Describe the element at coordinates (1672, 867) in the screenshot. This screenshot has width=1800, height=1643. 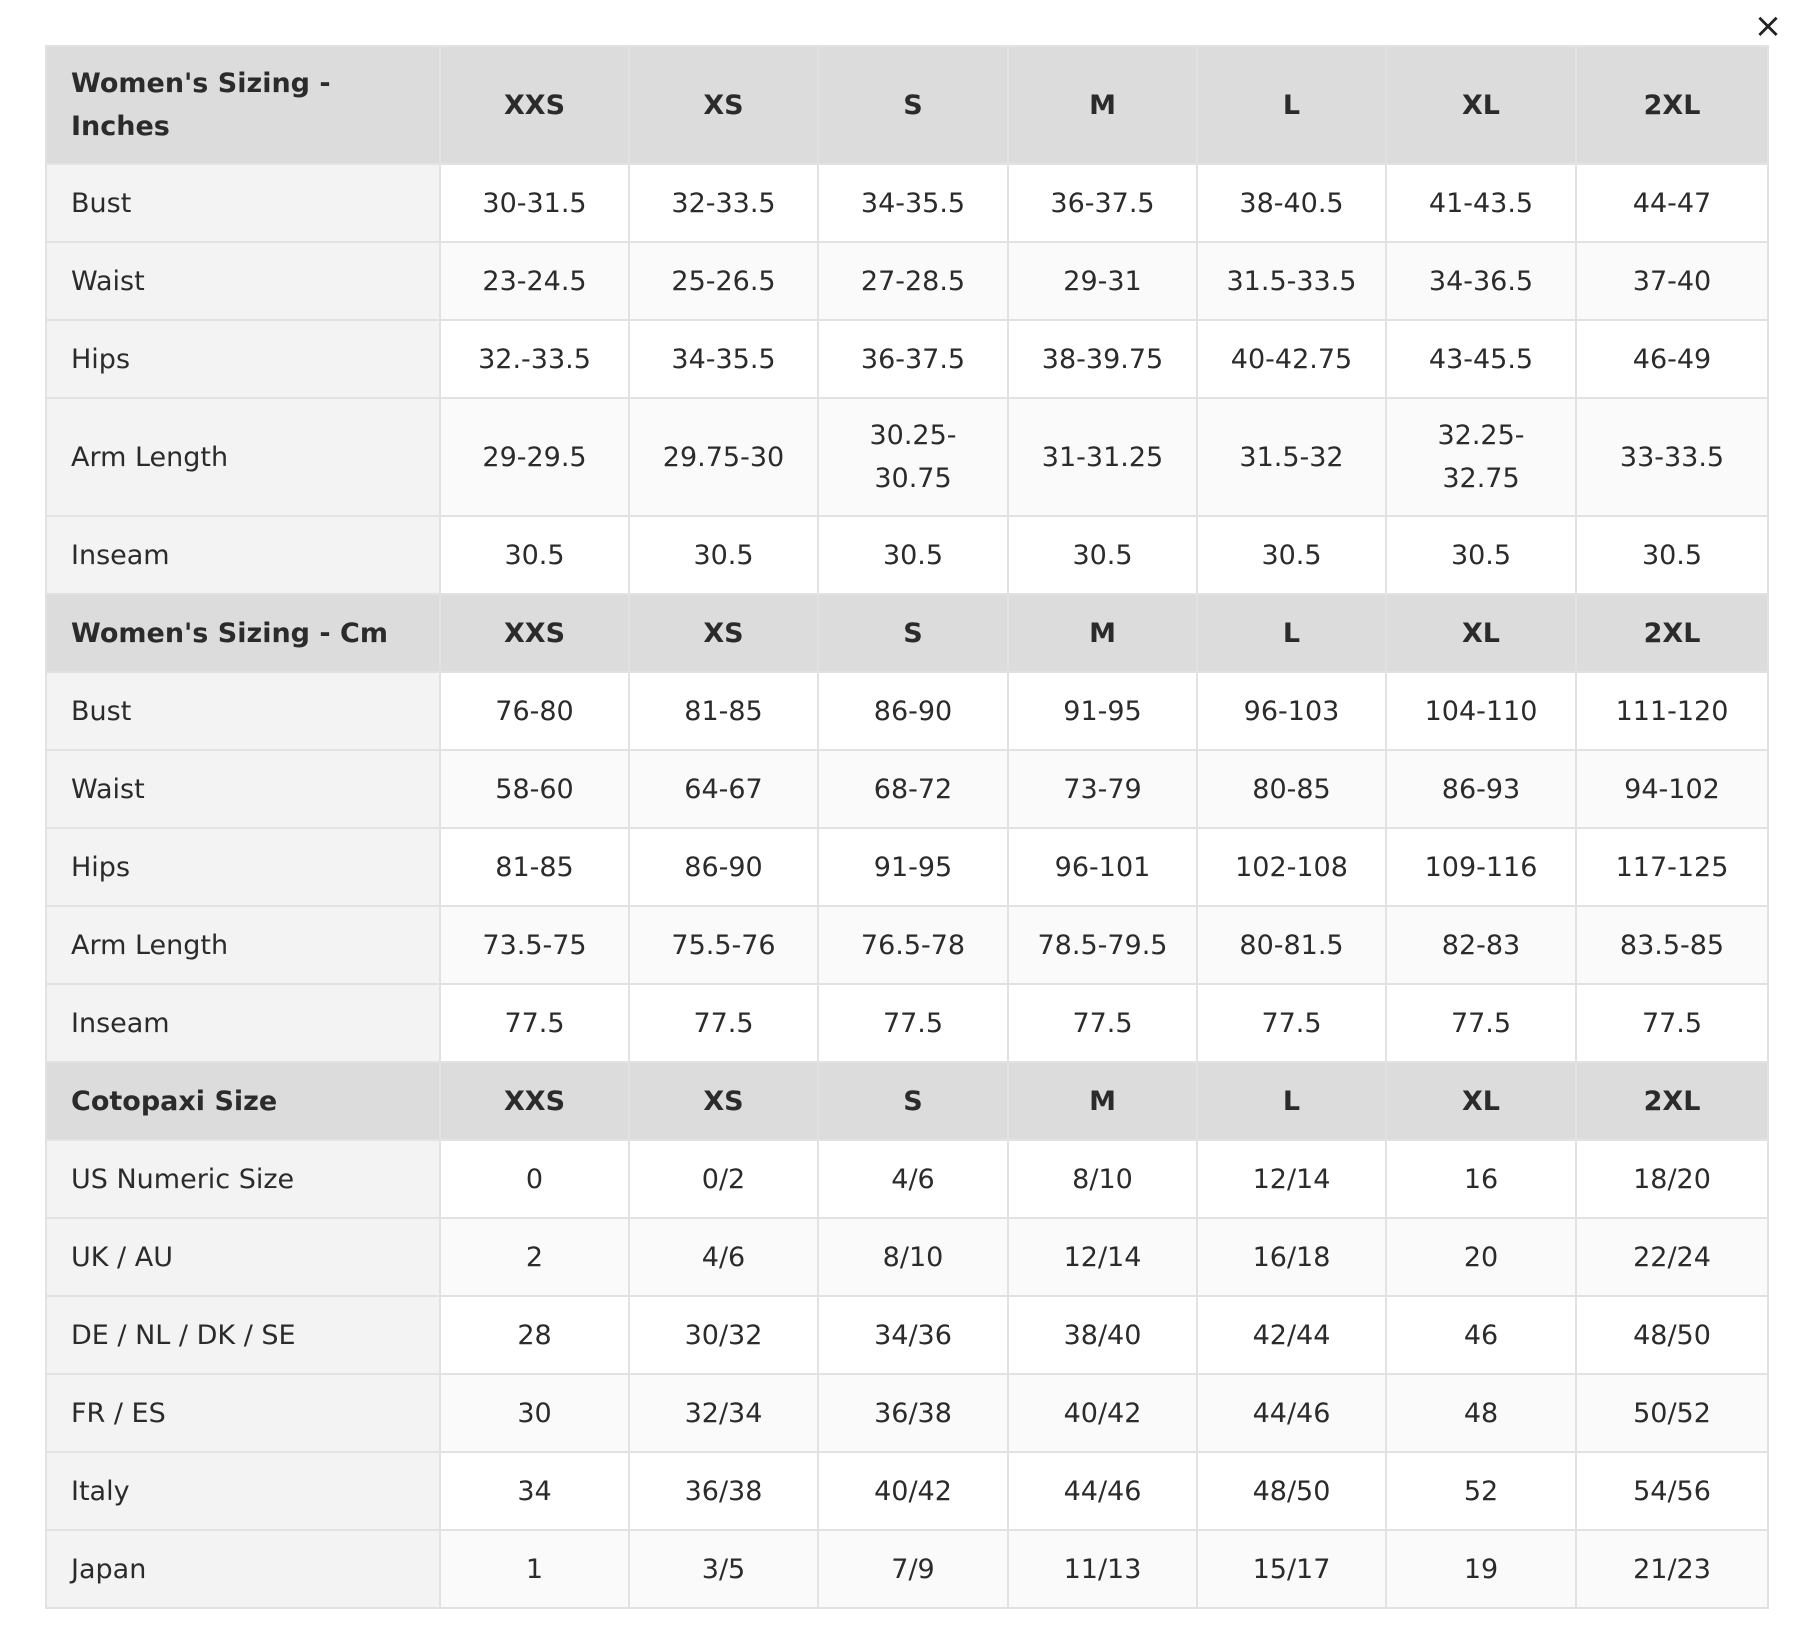
I see `table-cell: 117-125` at that location.